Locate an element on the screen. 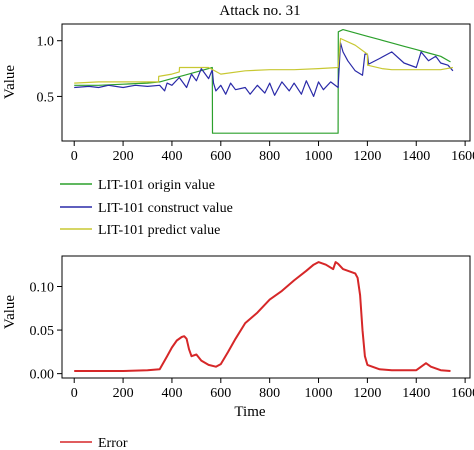  top-chart-title: Attack no. 31 is located at coordinates (259, 11).